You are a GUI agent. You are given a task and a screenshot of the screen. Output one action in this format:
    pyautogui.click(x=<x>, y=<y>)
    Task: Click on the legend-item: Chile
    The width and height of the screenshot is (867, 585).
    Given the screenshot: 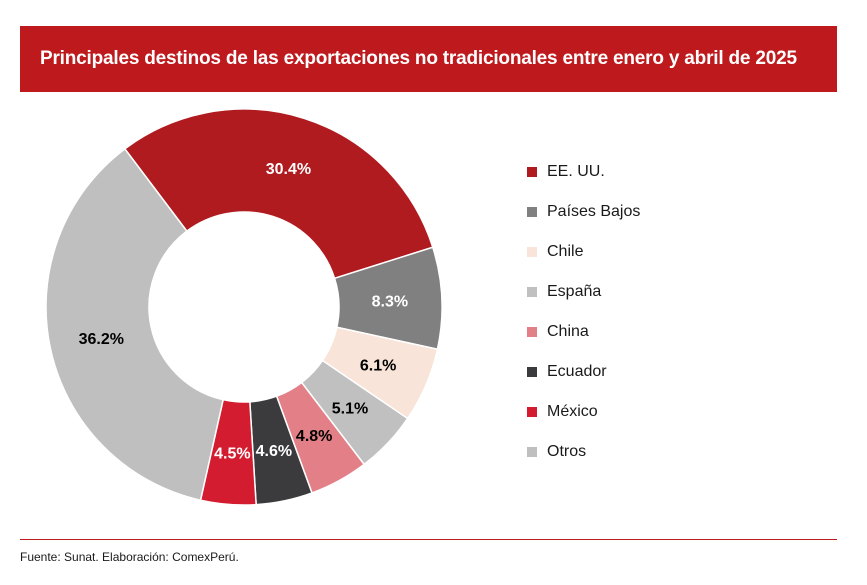 What is the action you would take?
    pyautogui.click(x=583, y=252)
    